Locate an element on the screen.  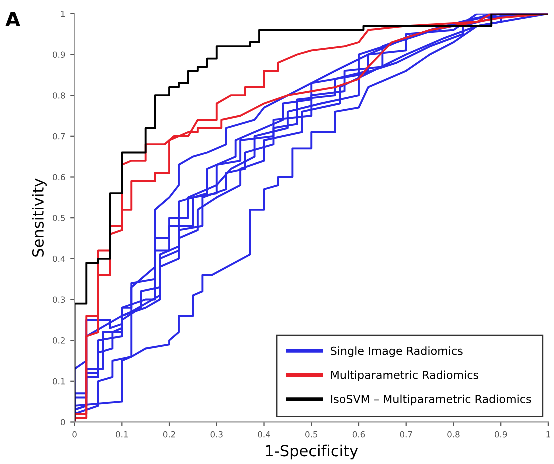
x-tick-label: 1 is located at coordinates (548, 435).